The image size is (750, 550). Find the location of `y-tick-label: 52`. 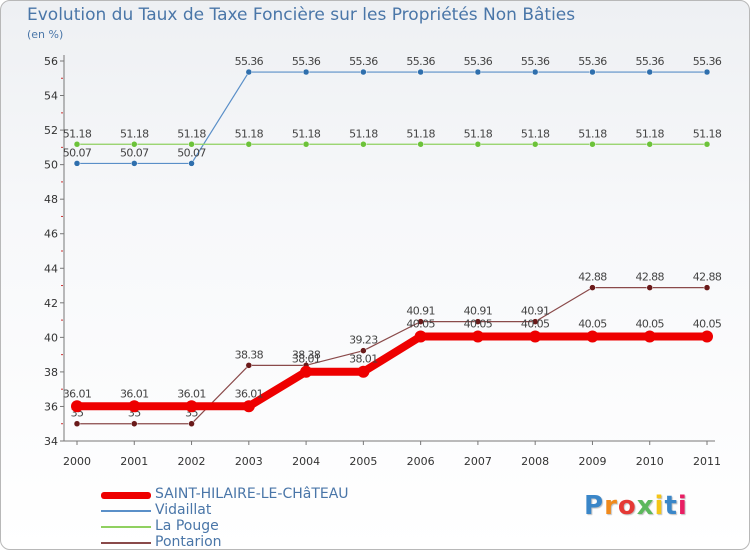

y-tick-label: 52 is located at coordinates (51, 130).